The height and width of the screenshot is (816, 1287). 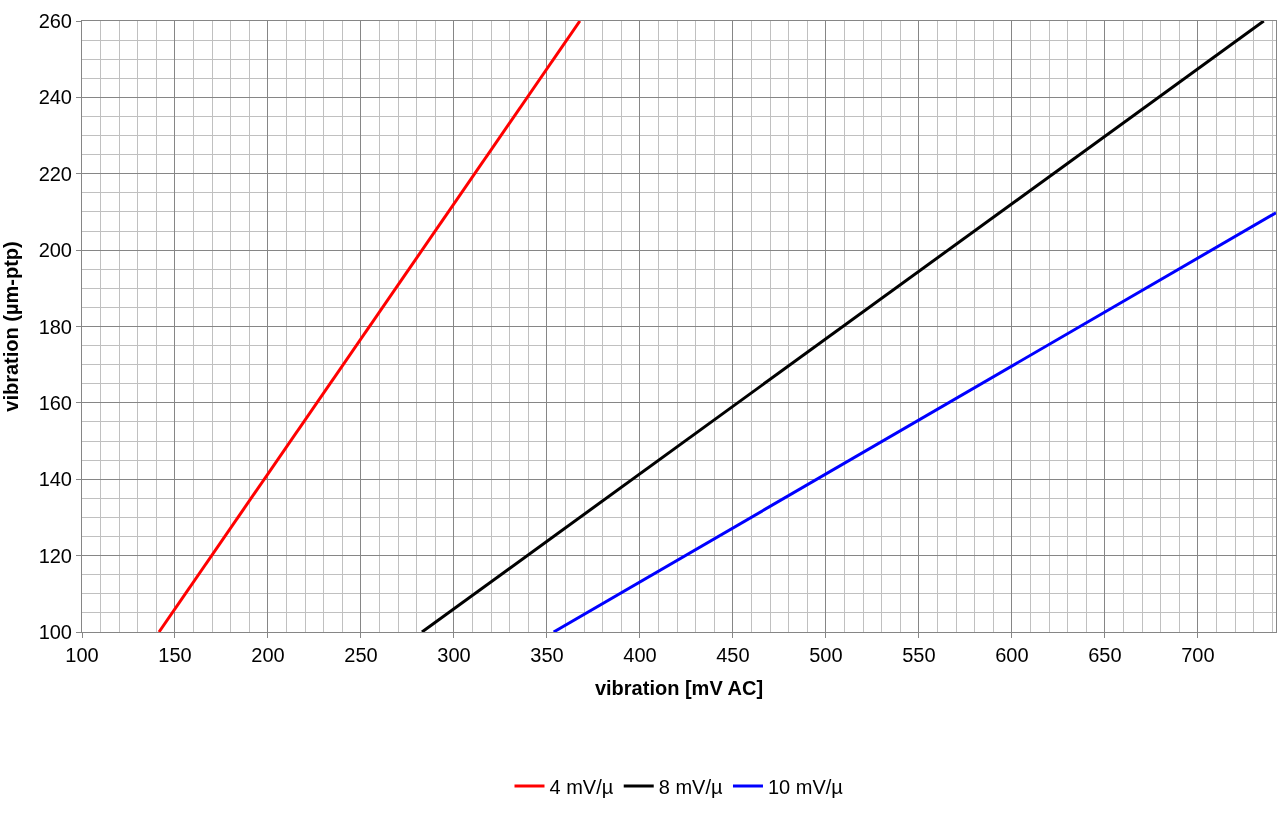 I want to click on y-tick-label: 180, so click(x=55, y=326).